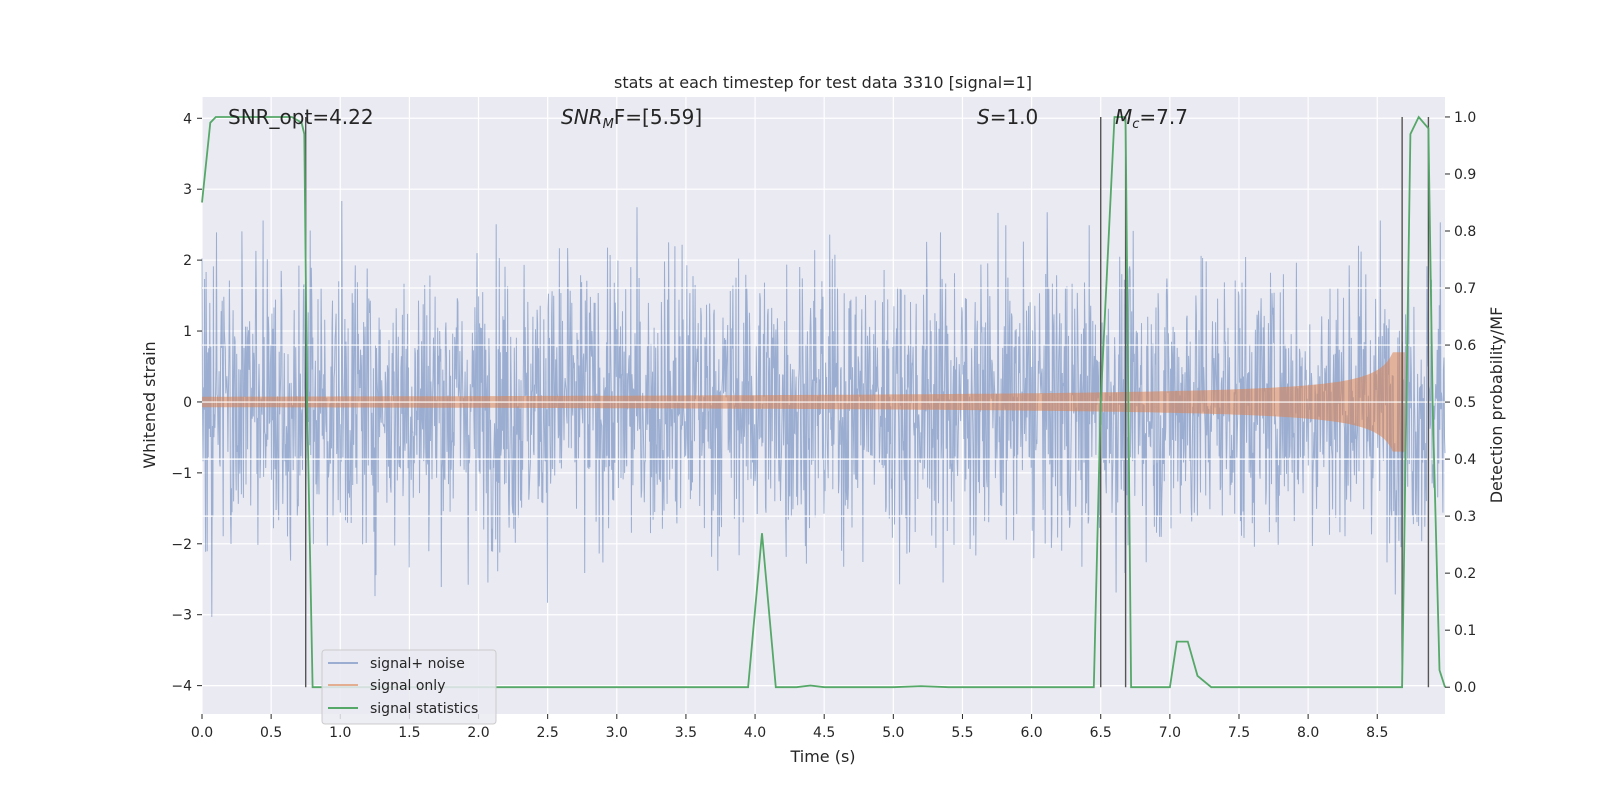 The height and width of the screenshot is (800, 1600). I want to click on y-axis-label: Whitened strain, so click(149, 404).